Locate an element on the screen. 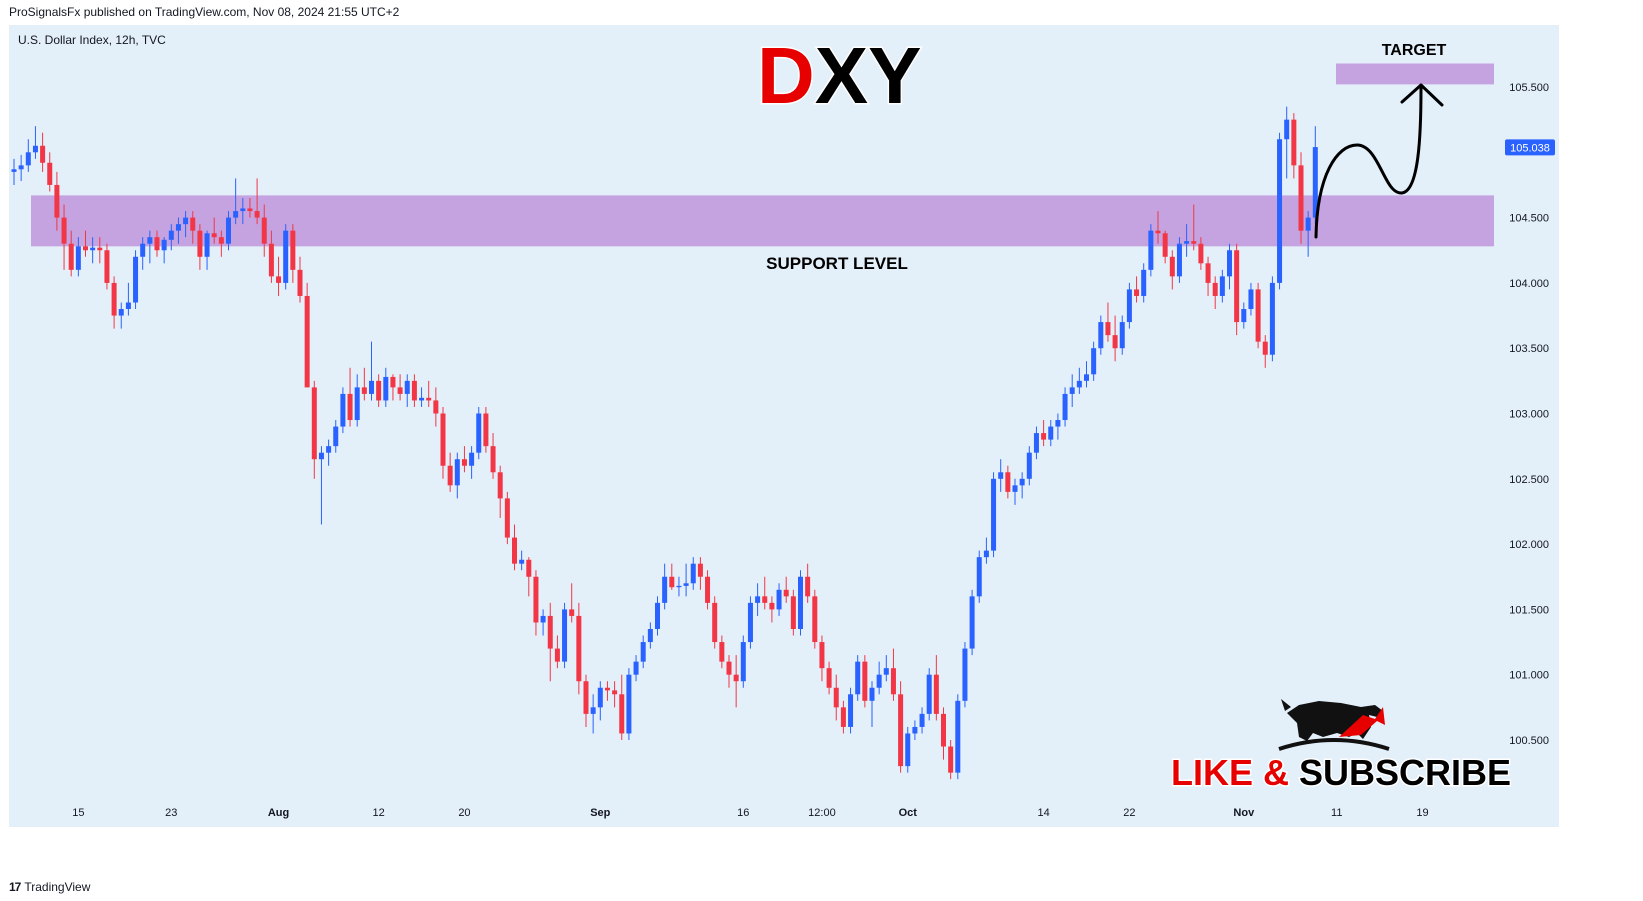  time-scale: 15 23 Aug 12 20 Sep 16 12:00 Oct 14 22 Nov 11 19 is located at coordinates (750, 813).